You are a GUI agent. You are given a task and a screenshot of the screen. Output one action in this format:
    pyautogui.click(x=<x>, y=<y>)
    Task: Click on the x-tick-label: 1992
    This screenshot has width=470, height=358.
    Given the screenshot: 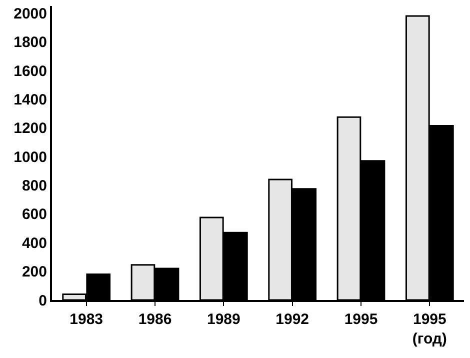 What is the action you would take?
    pyautogui.click(x=293, y=319)
    